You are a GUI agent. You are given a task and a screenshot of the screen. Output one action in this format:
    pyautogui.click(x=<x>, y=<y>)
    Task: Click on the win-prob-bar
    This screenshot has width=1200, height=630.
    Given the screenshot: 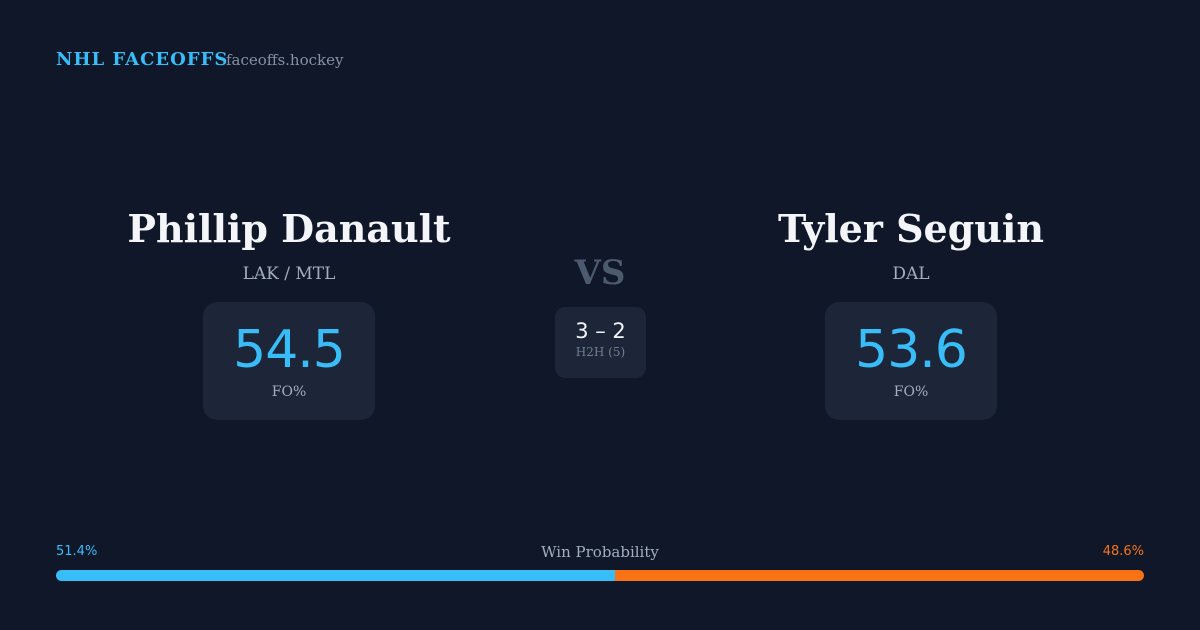 What is the action you would take?
    pyautogui.click(x=600, y=575)
    